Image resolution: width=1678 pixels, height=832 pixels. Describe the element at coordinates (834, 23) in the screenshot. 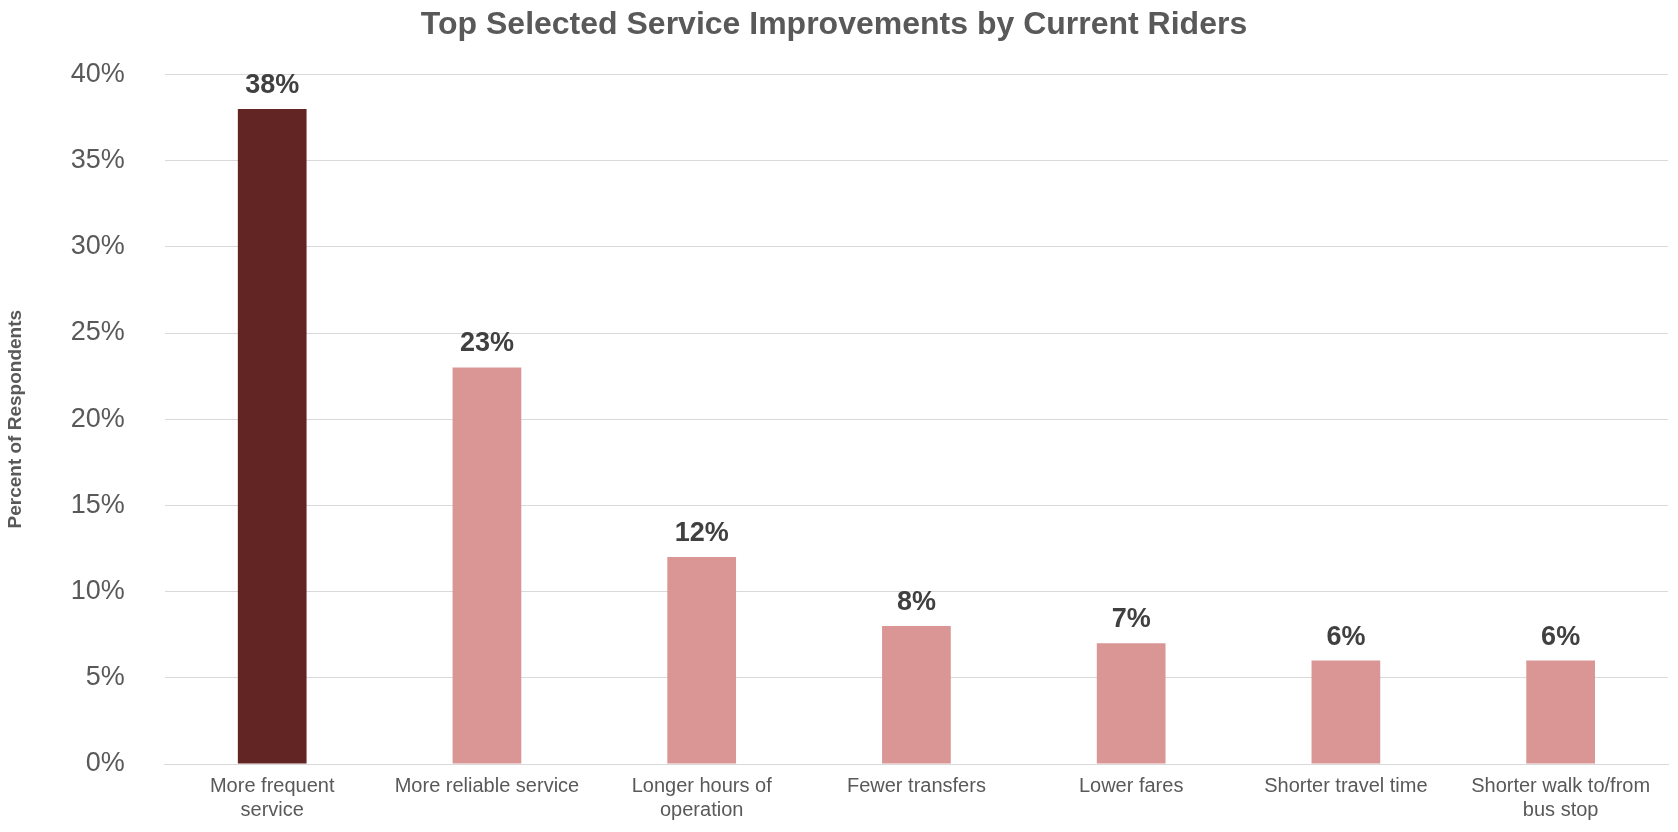

I see `chart-title: Top Selected Service Improvements by Current Riders` at that location.